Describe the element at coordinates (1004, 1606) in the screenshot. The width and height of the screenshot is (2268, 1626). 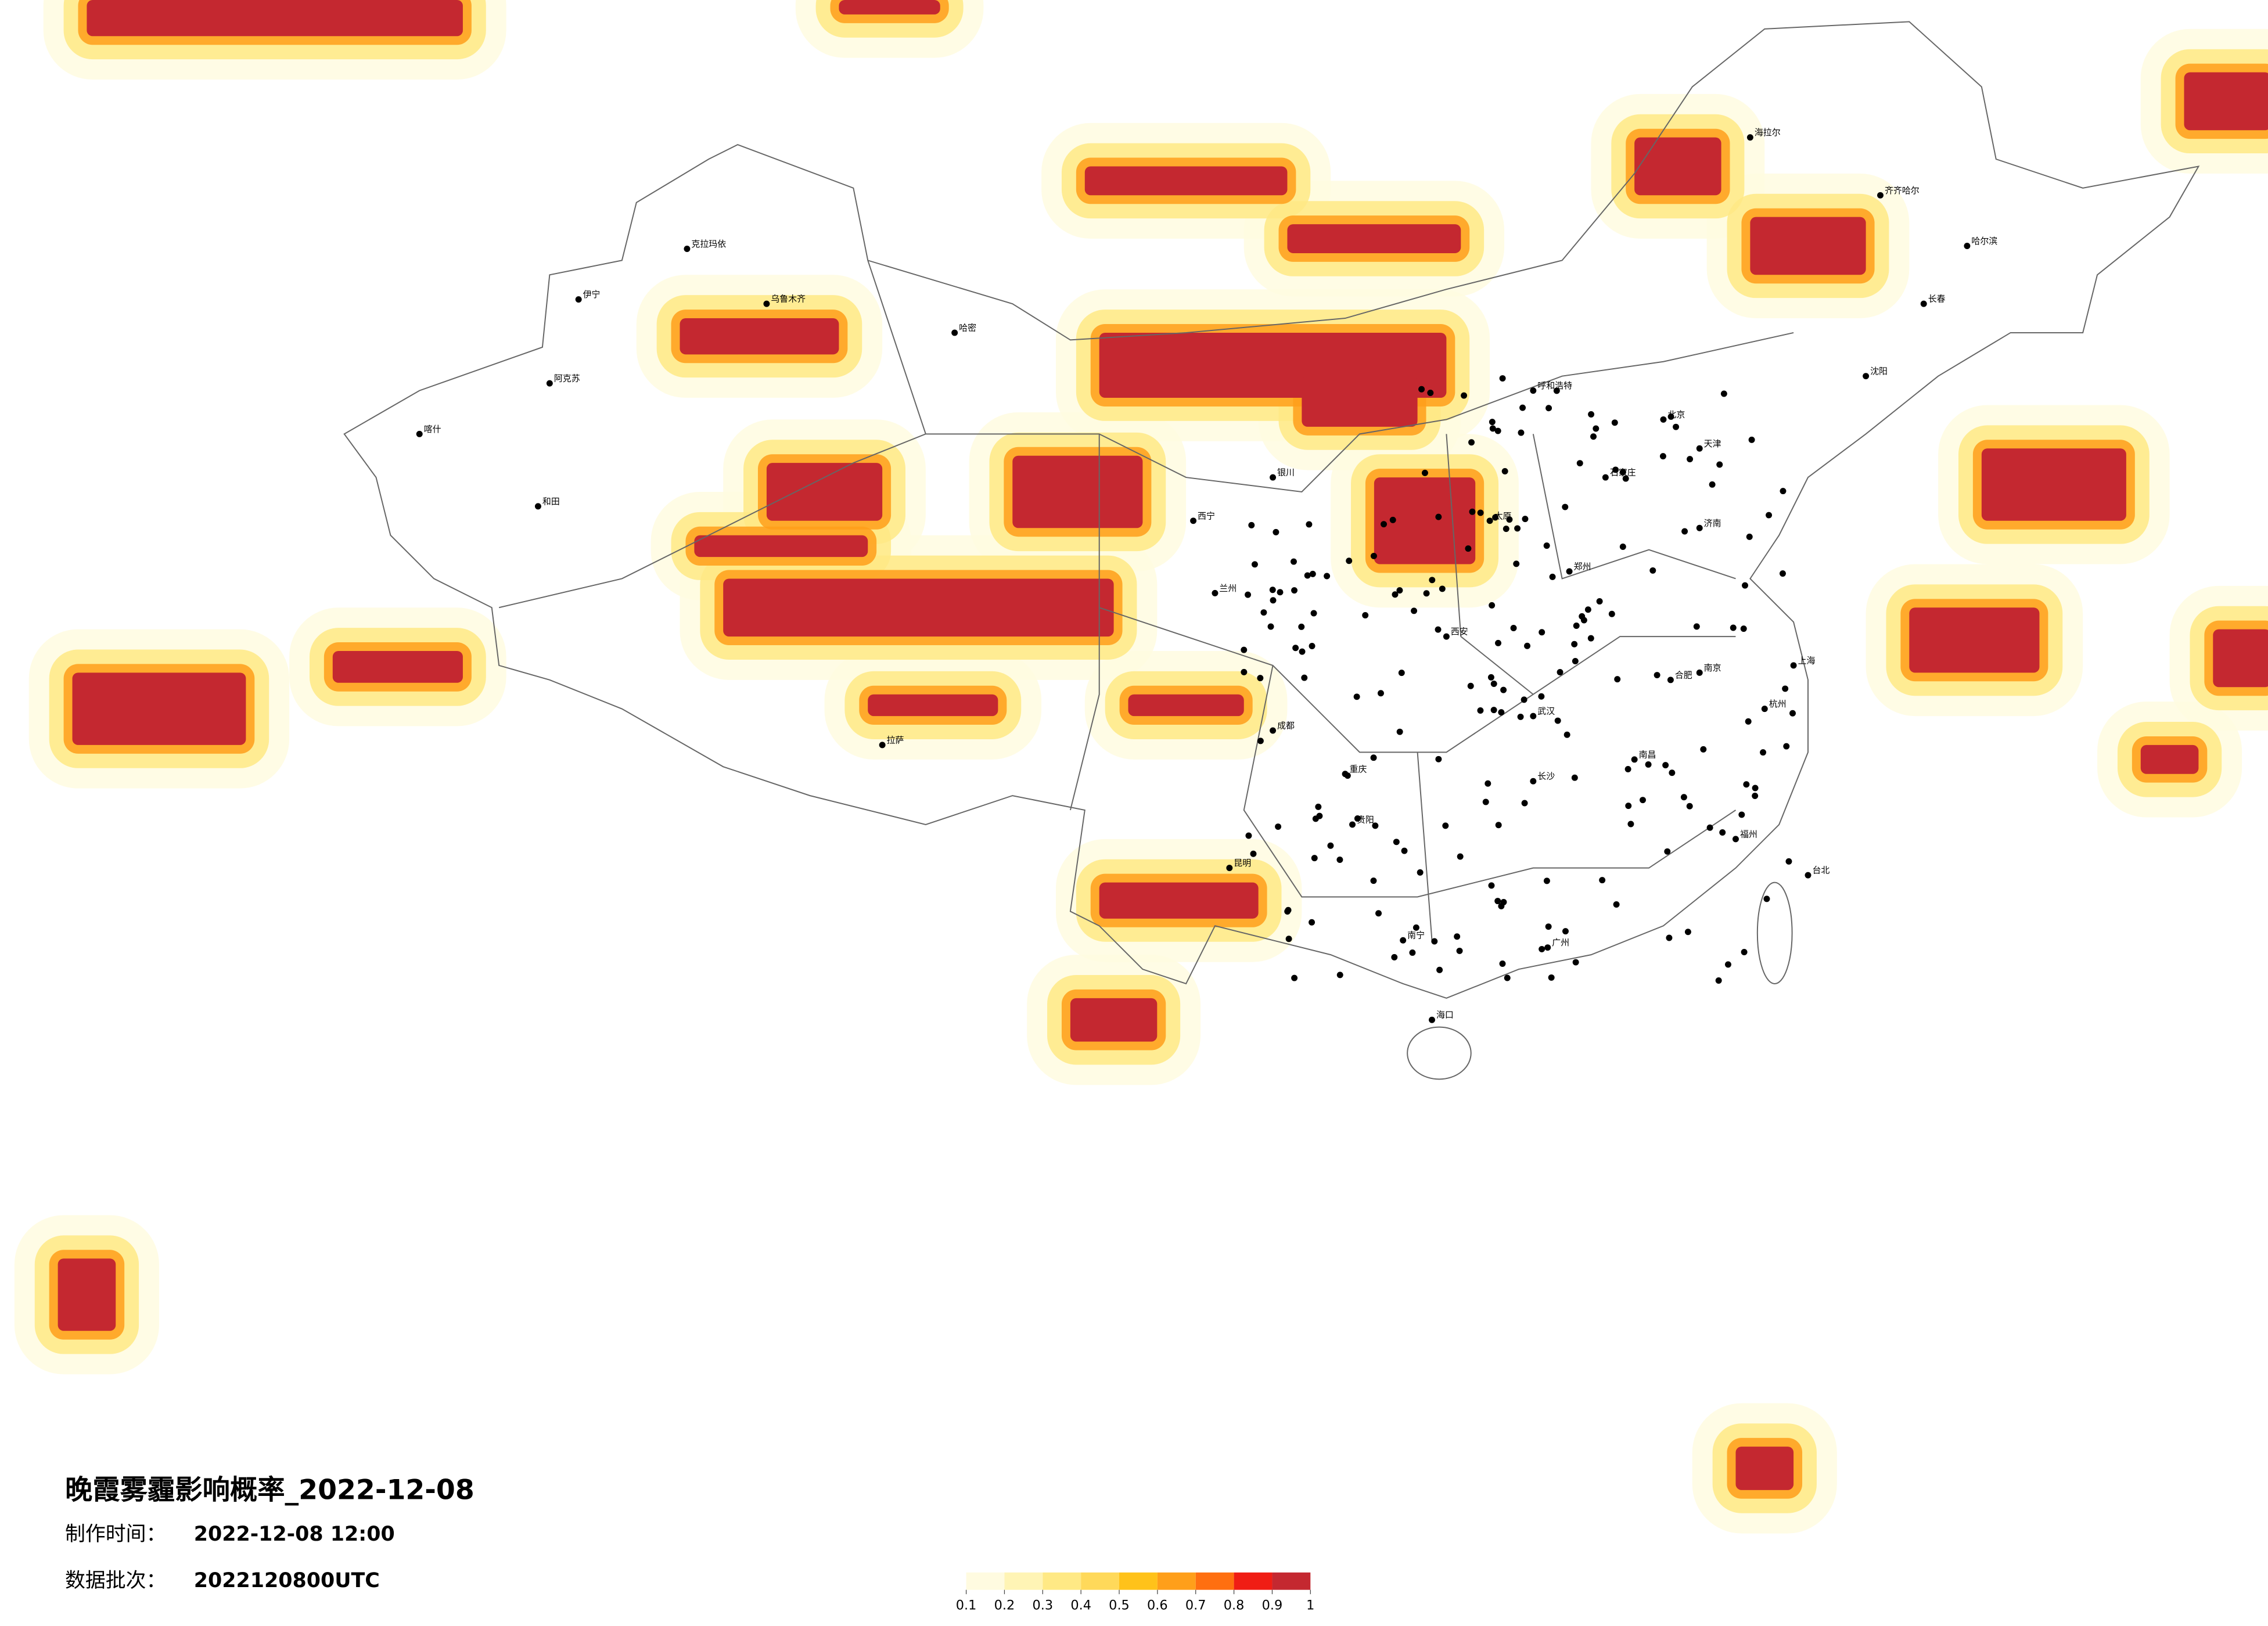
I see `colorbar-tick-label: 0.2` at that location.